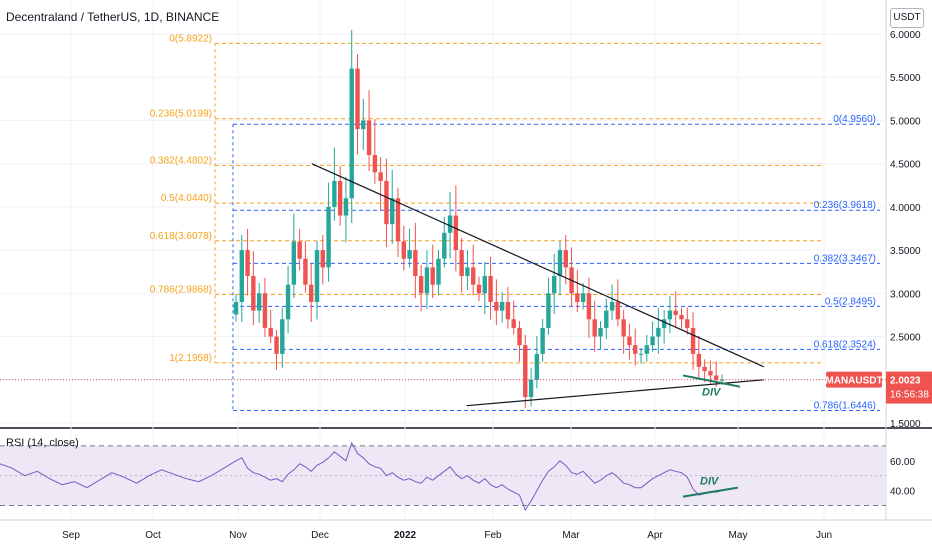  I want to click on rsi-title: RSI (14, close), so click(42, 443).